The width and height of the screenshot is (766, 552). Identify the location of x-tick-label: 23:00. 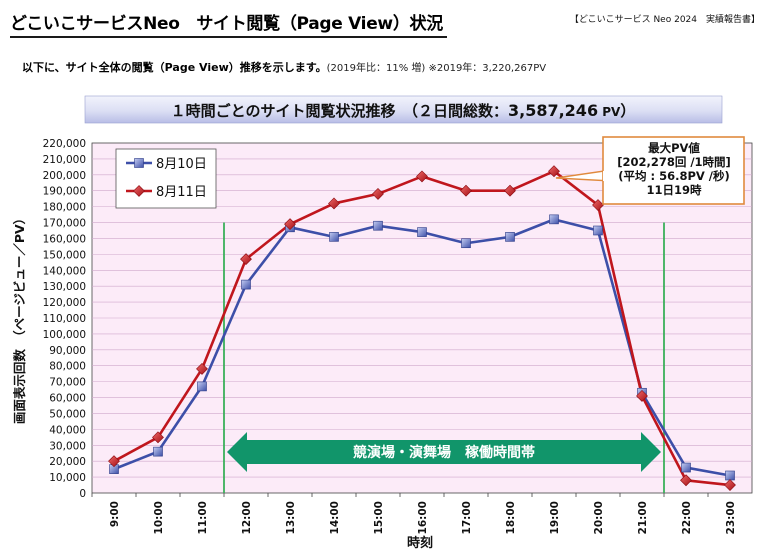
(731, 517).